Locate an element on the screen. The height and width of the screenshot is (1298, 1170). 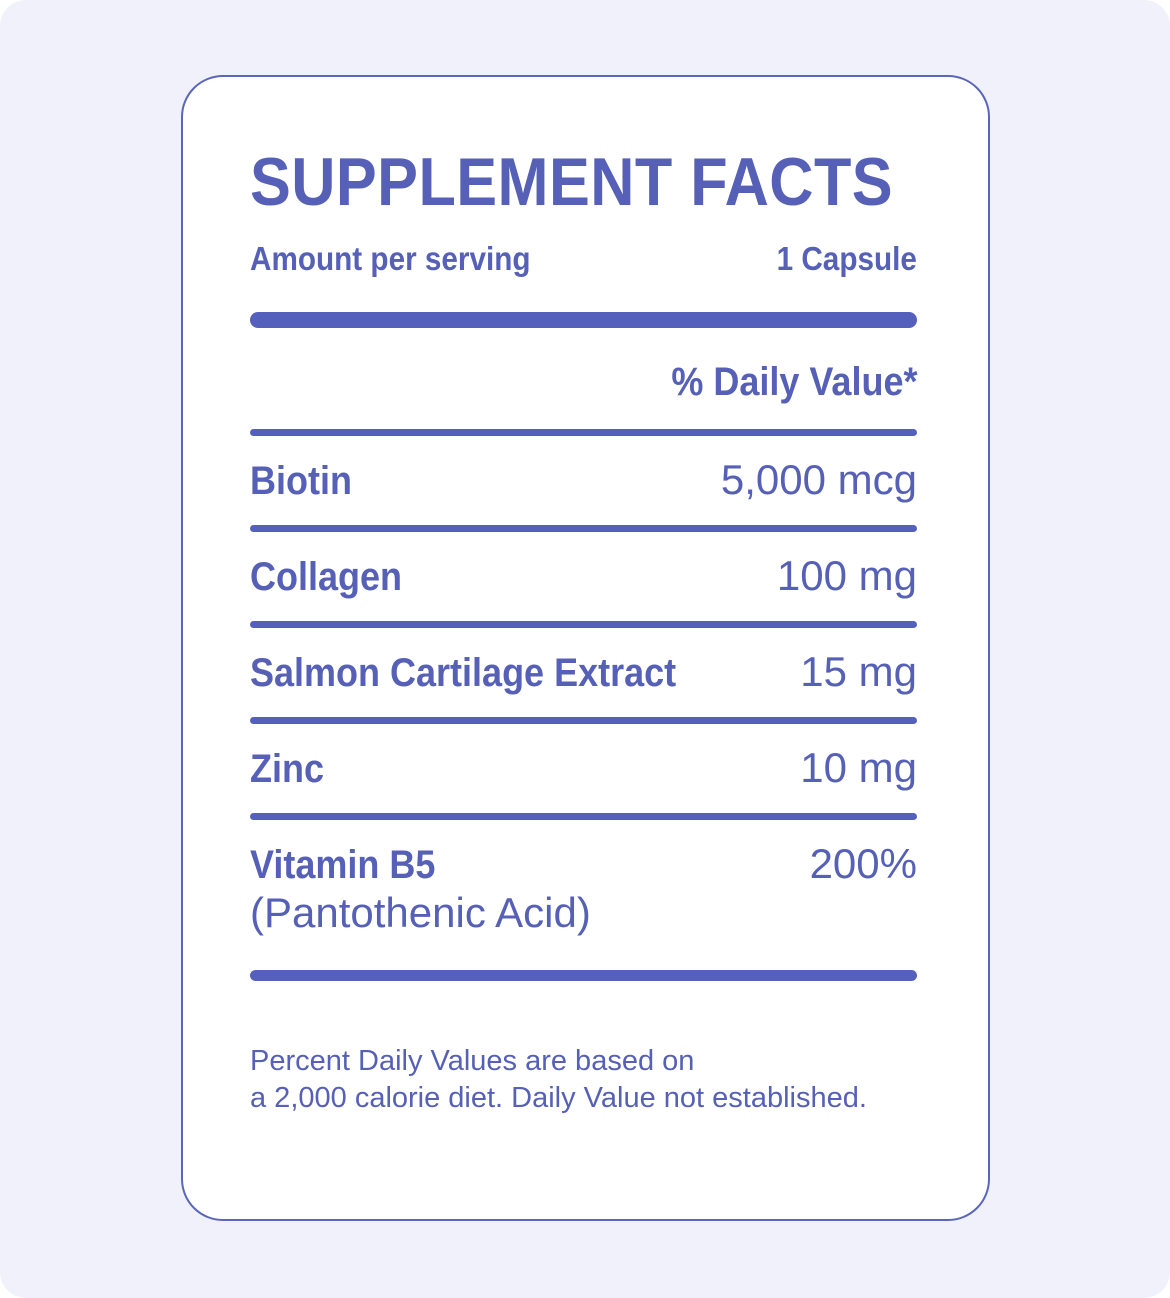
facts-title: SUPPLEMENT FACTS is located at coordinates (583, 182).